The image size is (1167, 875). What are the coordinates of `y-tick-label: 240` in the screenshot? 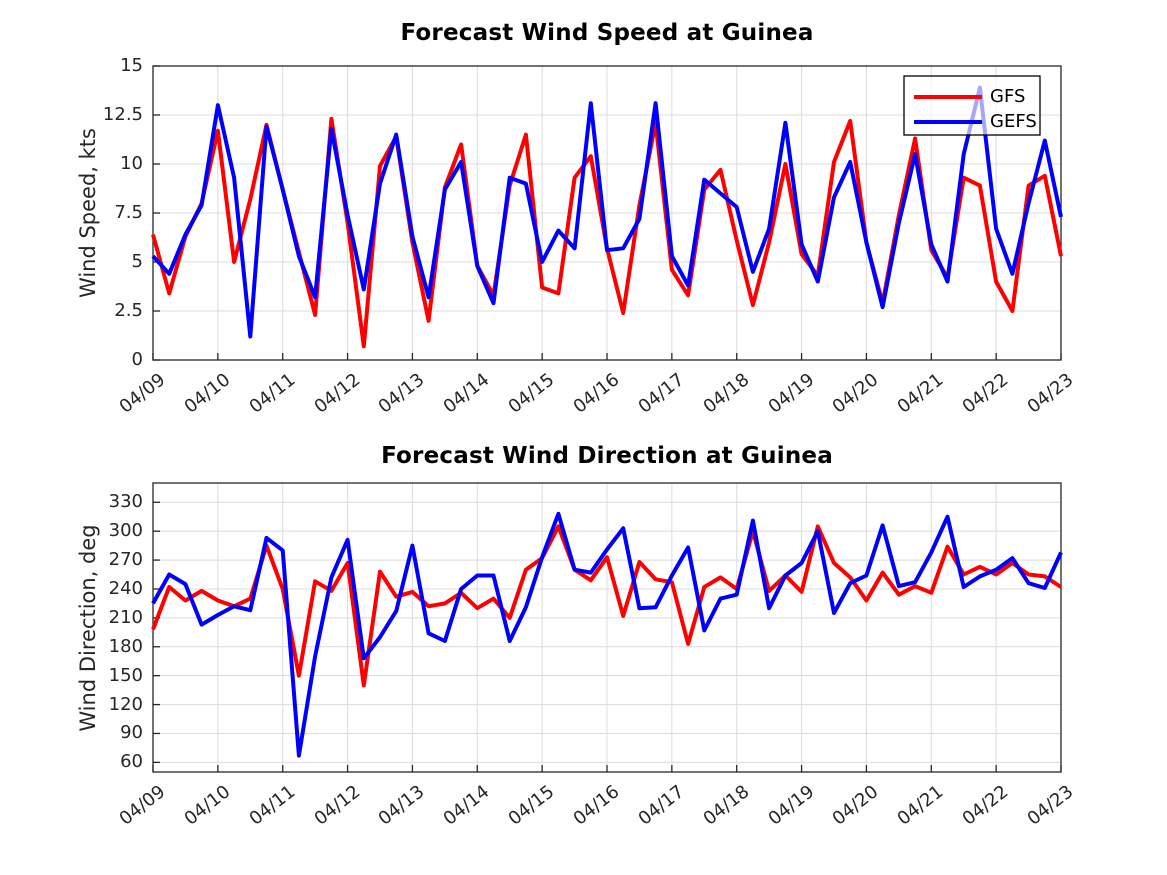 It's located at (125, 588).